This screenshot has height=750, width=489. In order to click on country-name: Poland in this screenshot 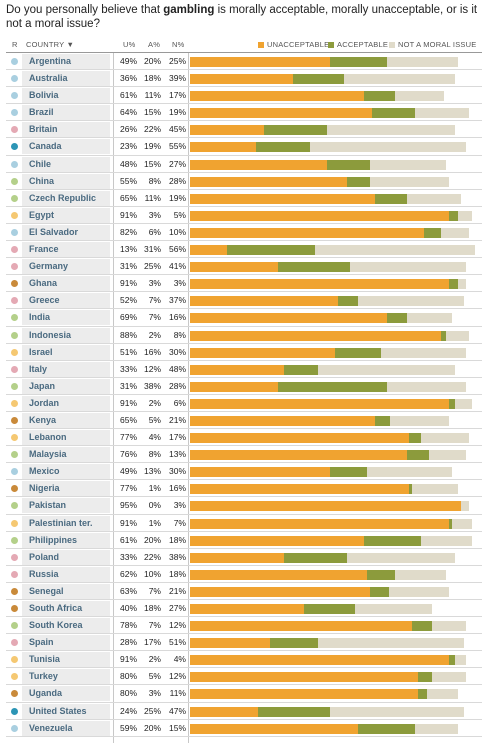, I will do `click(44, 556)`.